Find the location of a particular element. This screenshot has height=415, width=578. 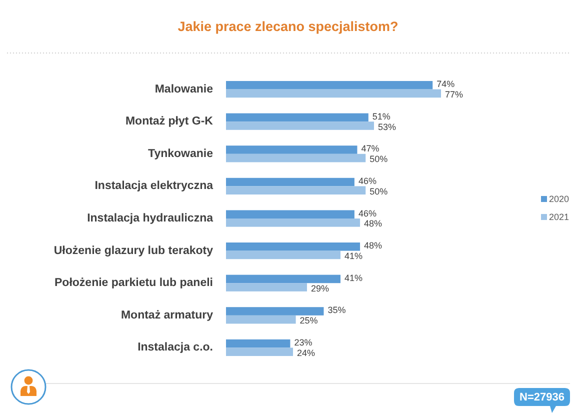

chart-title: Jakie prace zlecano specjalistom? is located at coordinates (288, 26).